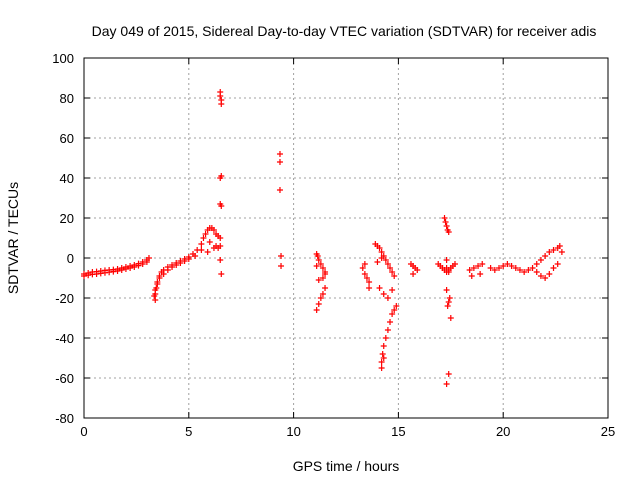 Image resolution: width=640 pixels, height=480 pixels. I want to click on x-tick-label: 15, so click(398, 431).